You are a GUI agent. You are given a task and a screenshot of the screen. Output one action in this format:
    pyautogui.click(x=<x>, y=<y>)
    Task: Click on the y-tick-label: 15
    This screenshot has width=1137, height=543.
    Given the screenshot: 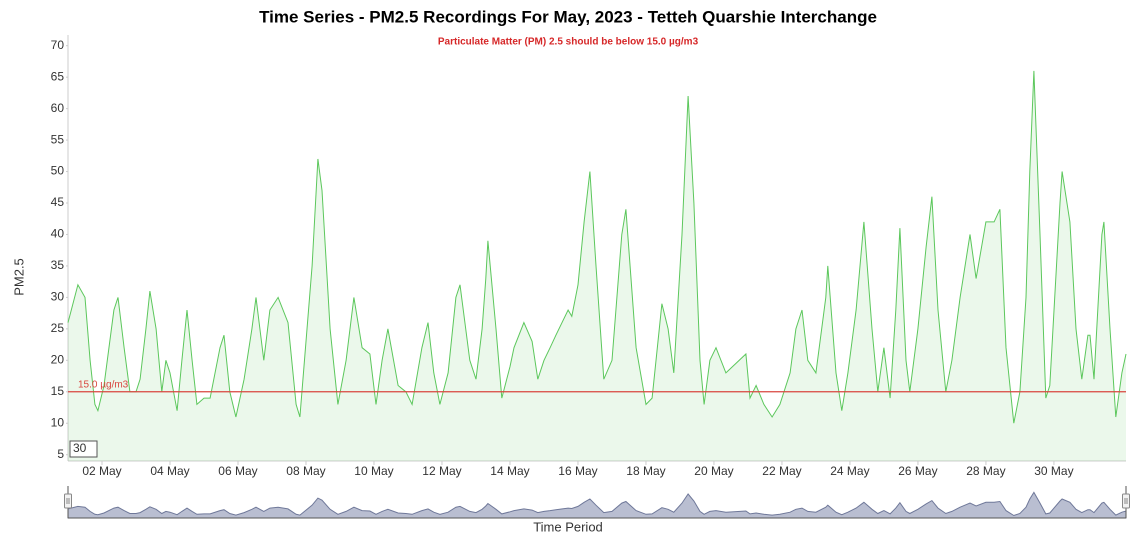 What is the action you would take?
    pyautogui.click(x=58, y=391)
    